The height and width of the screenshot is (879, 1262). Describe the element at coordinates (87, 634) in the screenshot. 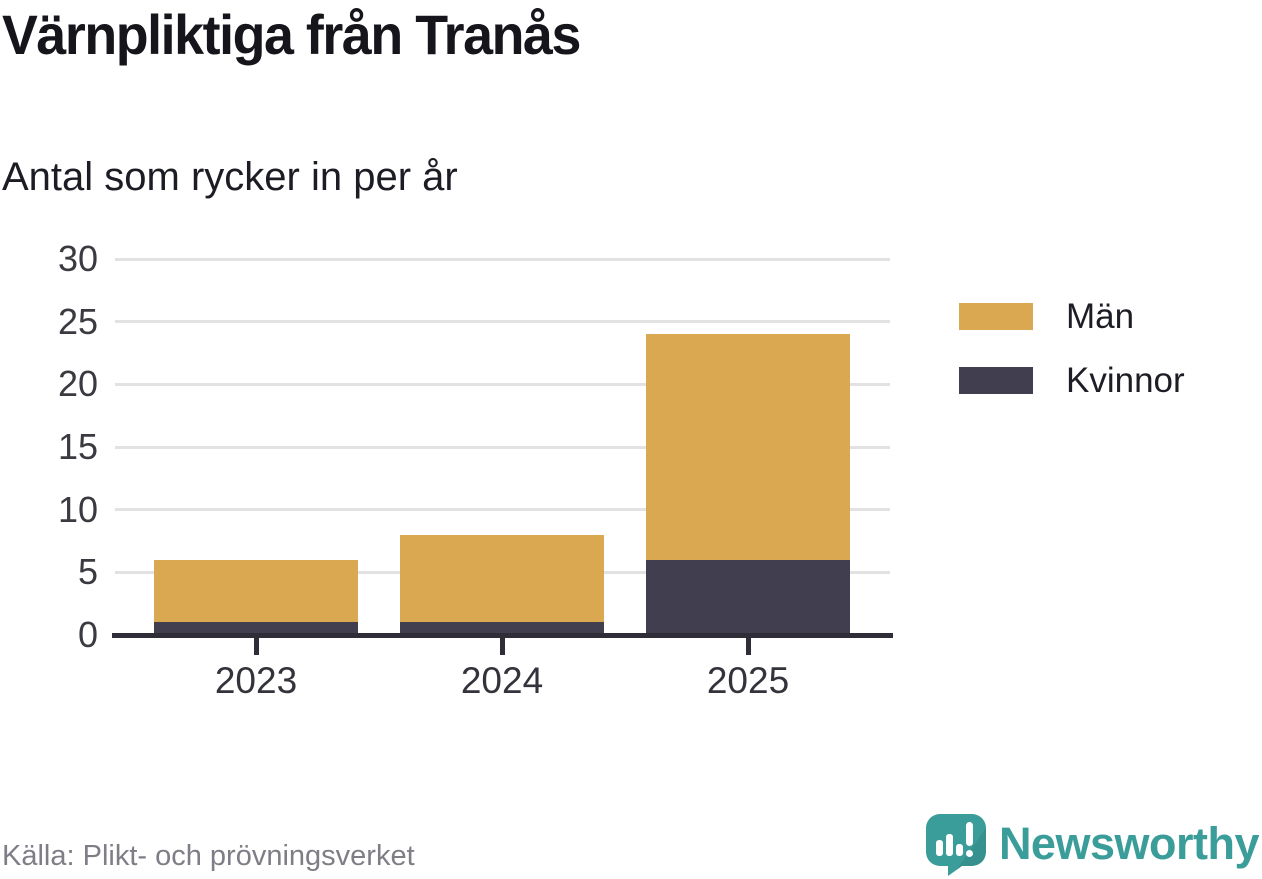

I see `y-tick-label-0: 0` at that location.